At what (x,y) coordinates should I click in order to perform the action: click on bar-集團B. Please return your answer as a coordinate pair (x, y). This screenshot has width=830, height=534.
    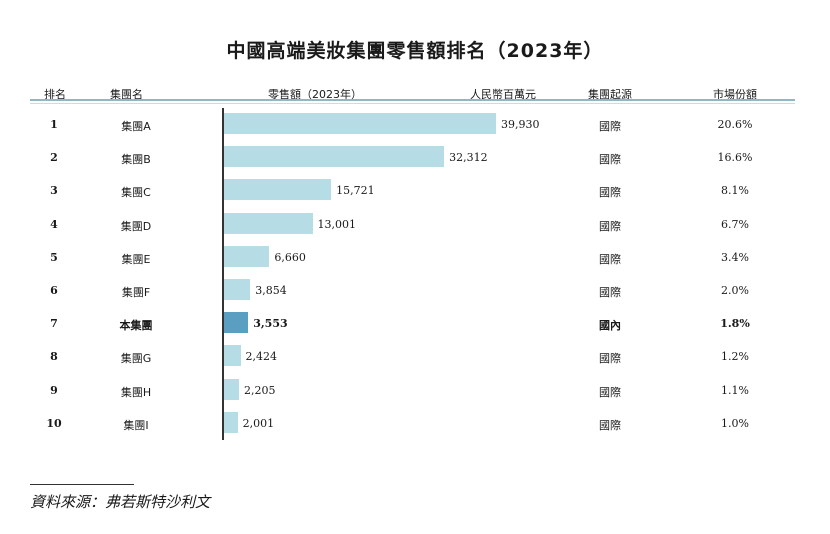
    Looking at the image, I should click on (334, 157).